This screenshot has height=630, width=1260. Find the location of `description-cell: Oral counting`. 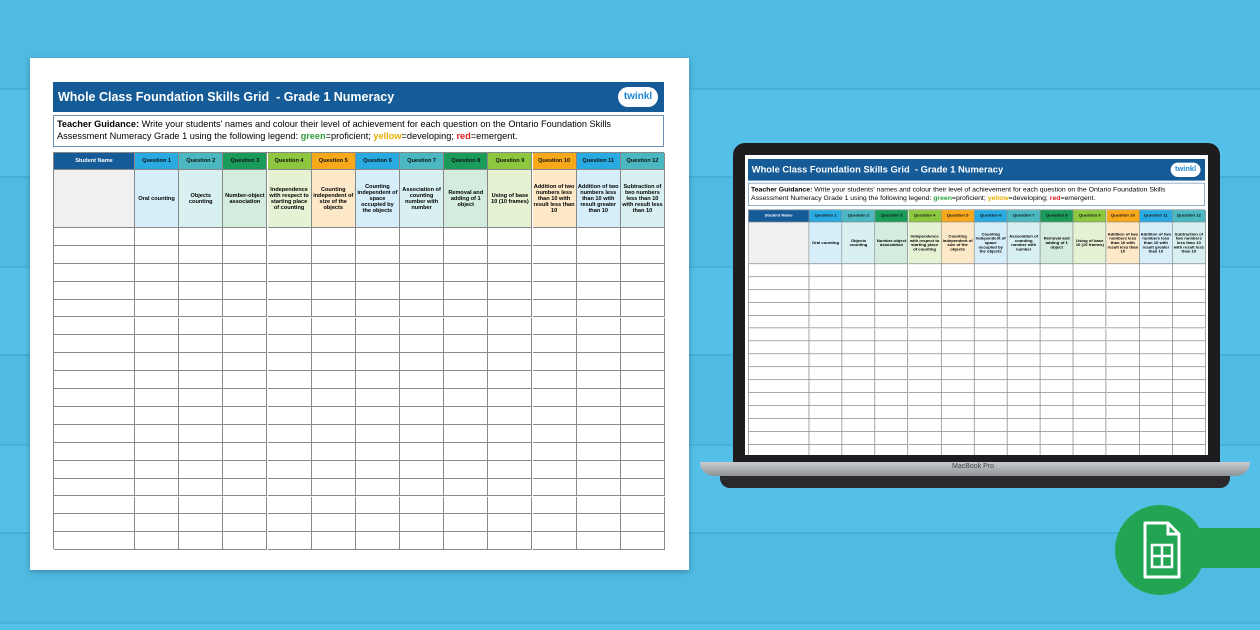

description-cell: Oral counting is located at coordinates (157, 199).